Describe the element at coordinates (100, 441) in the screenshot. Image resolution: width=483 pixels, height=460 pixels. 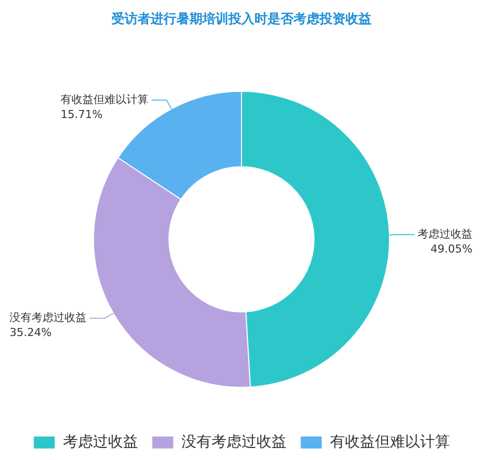
I see `legend-label: 考虑过收益` at that location.